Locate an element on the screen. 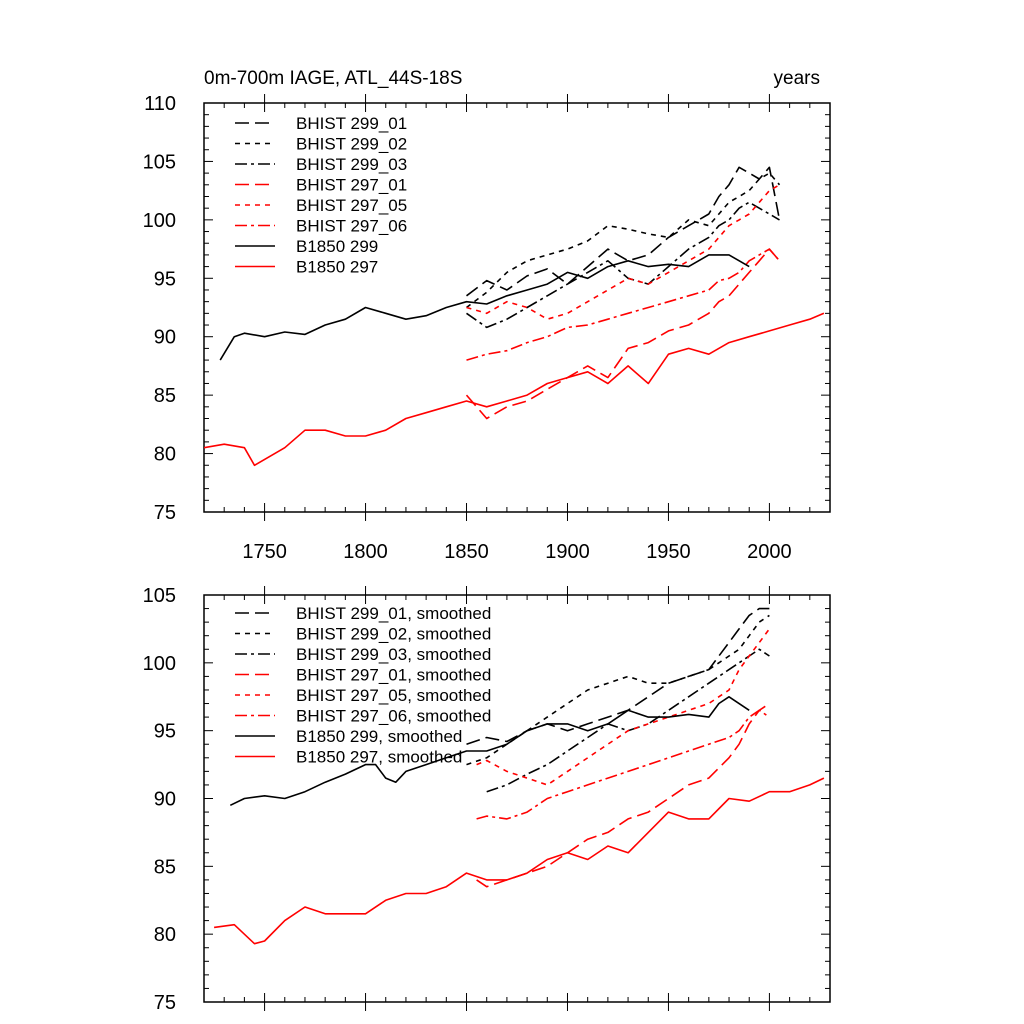  legend-label: B1850 297, smoothed is located at coordinates (379, 757).